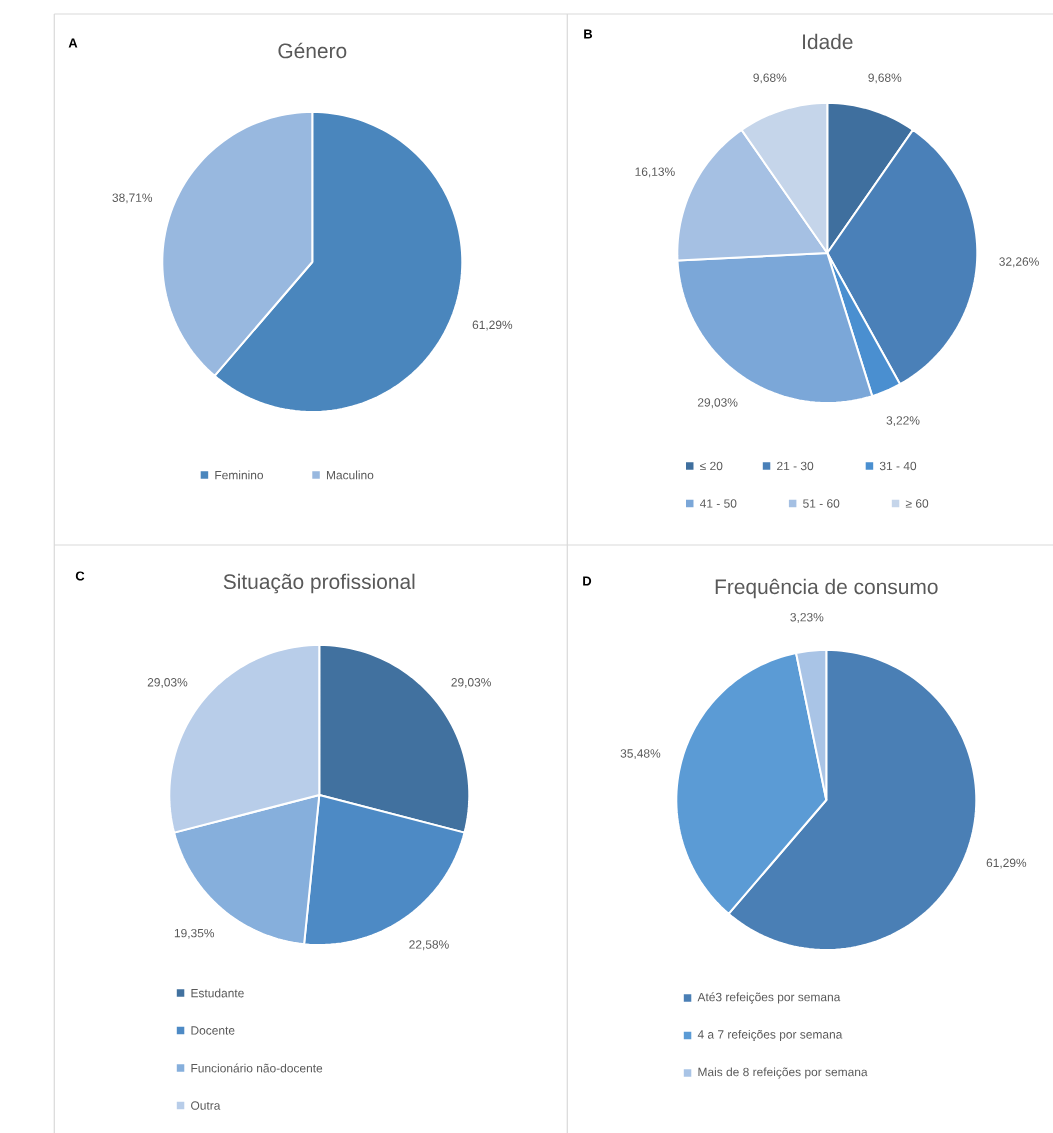 Image resolution: width=1053 pixels, height=1133 pixels. Describe the element at coordinates (73, 43) in the screenshot. I see `text: A` at that location.